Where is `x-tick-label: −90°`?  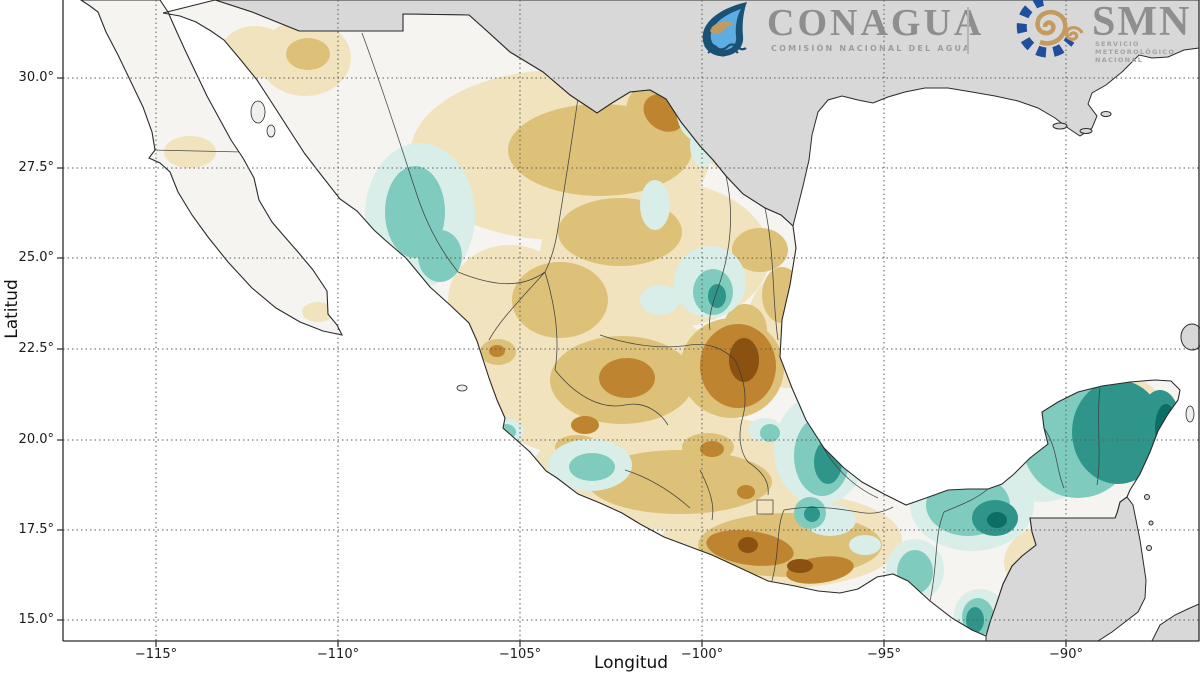 x-tick-label: −90° is located at coordinates (1066, 654).